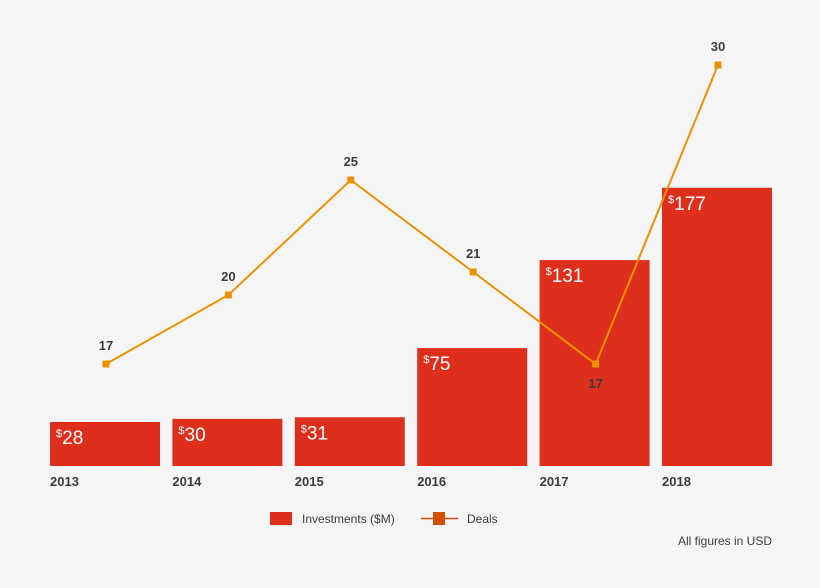  Describe the element at coordinates (431, 481) in the screenshot. I see `x-tick-2016: 2016` at that location.